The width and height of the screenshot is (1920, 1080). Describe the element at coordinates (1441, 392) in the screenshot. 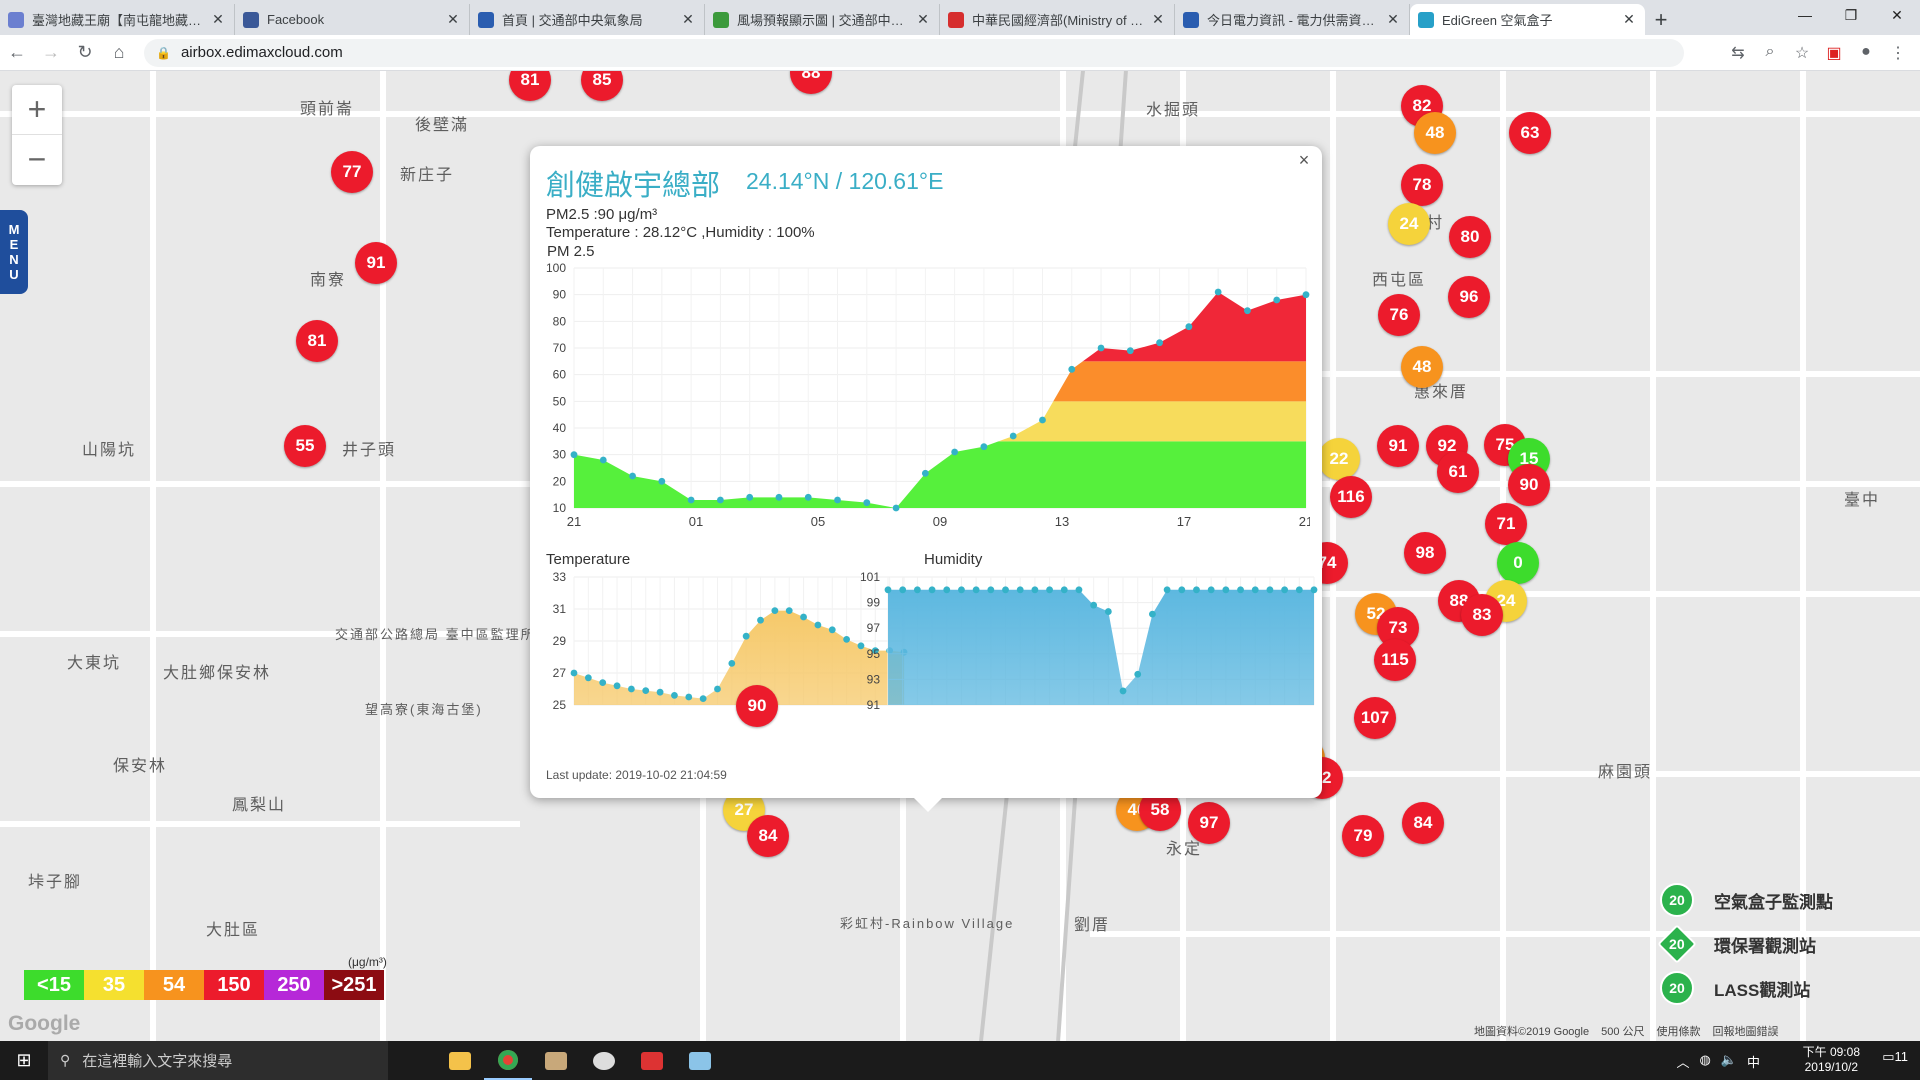

I see `map-place-label: 惠來厝` at that location.